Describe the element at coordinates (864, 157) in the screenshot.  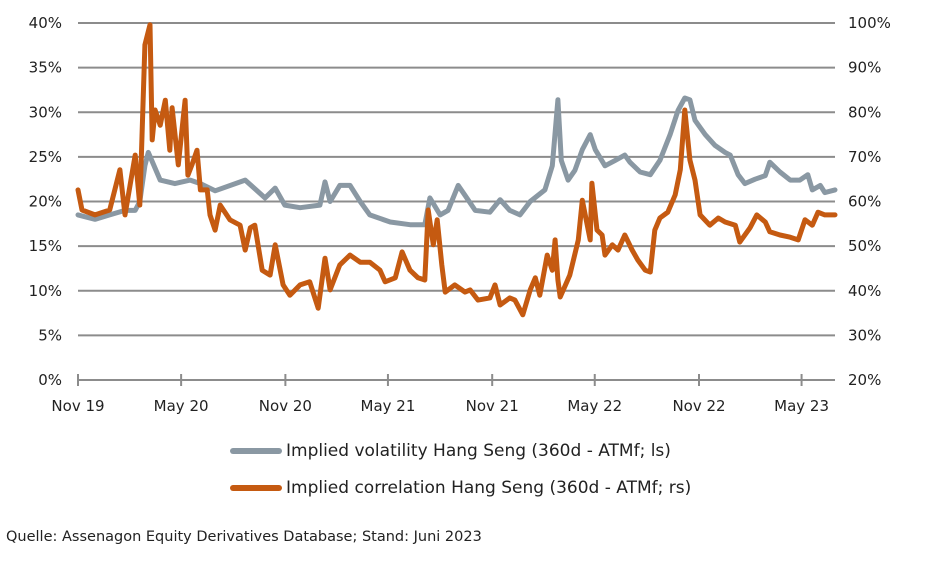
I see `right-tick-label: 70%` at that location.